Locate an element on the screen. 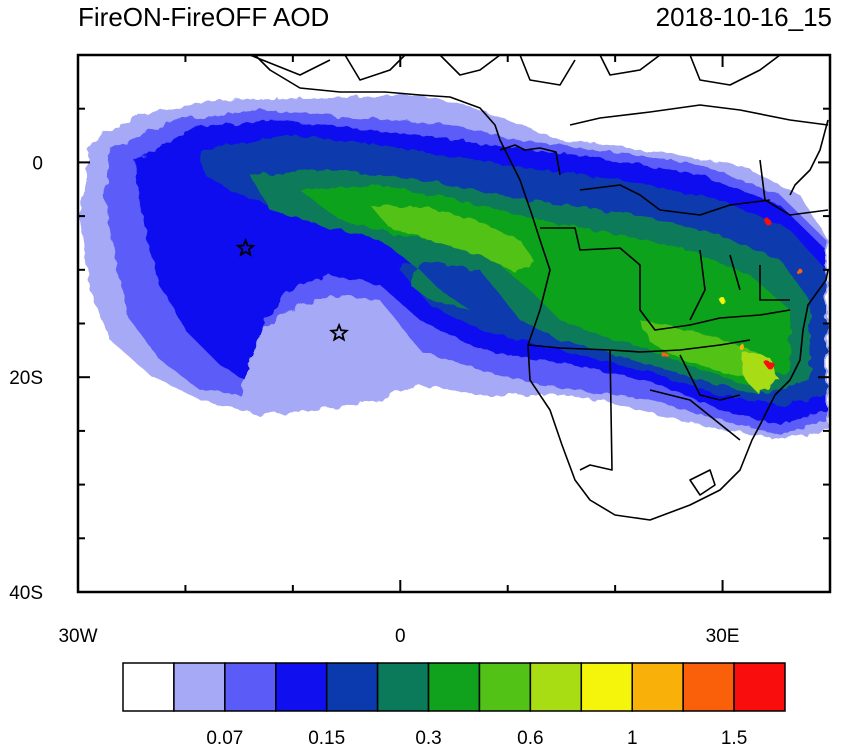 The height and width of the screenshot is (747, 850). hotspots is located at coordinates (731, 294).